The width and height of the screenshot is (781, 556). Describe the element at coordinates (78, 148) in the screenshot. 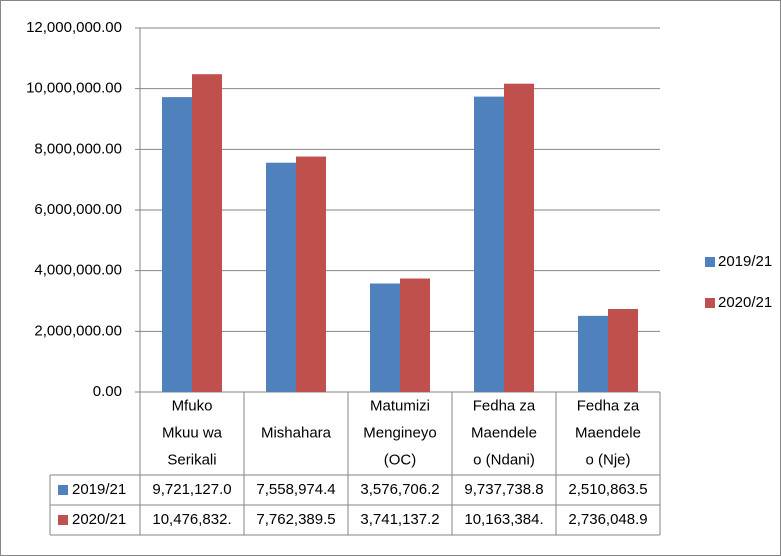

I see `y-tick-label: 8,000,000.00` at that location.